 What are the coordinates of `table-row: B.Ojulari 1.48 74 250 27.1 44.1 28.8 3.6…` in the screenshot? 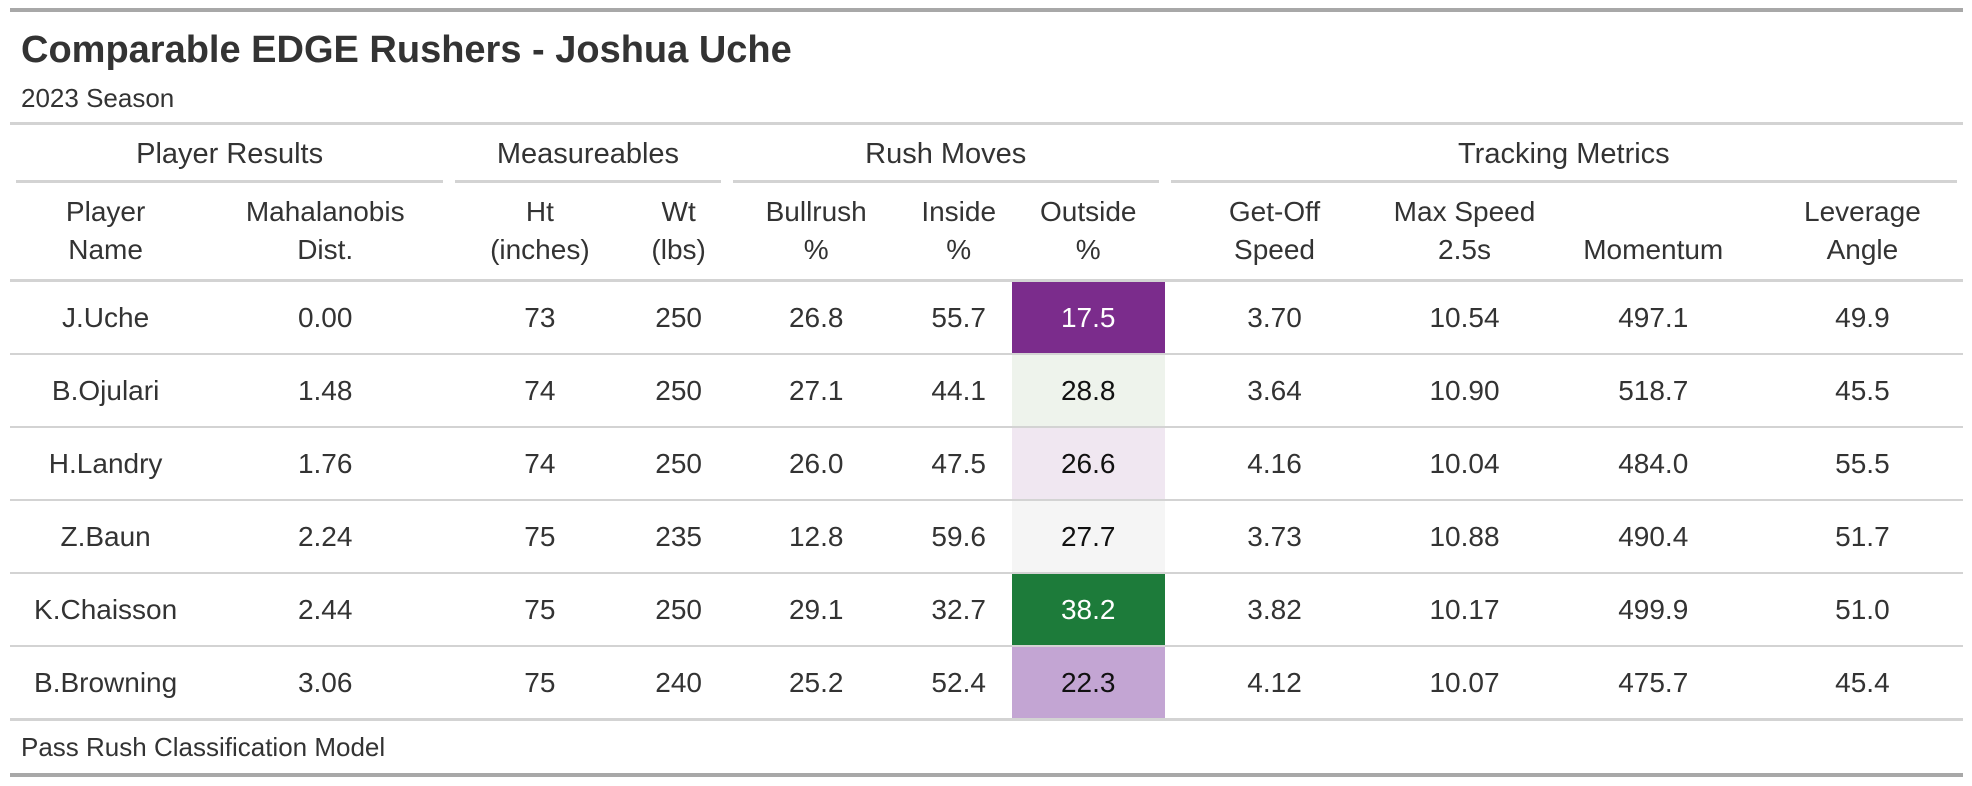 It's located at (986, 391).